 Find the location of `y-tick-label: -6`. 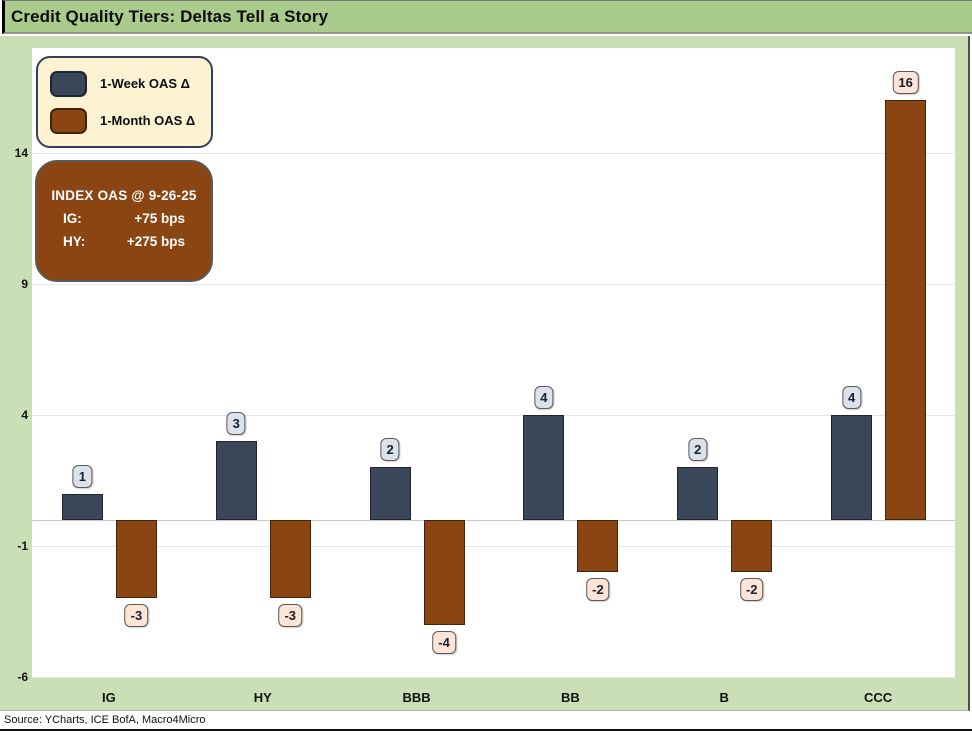

y-tick-label: -6 is located at coordinates (22, 677).